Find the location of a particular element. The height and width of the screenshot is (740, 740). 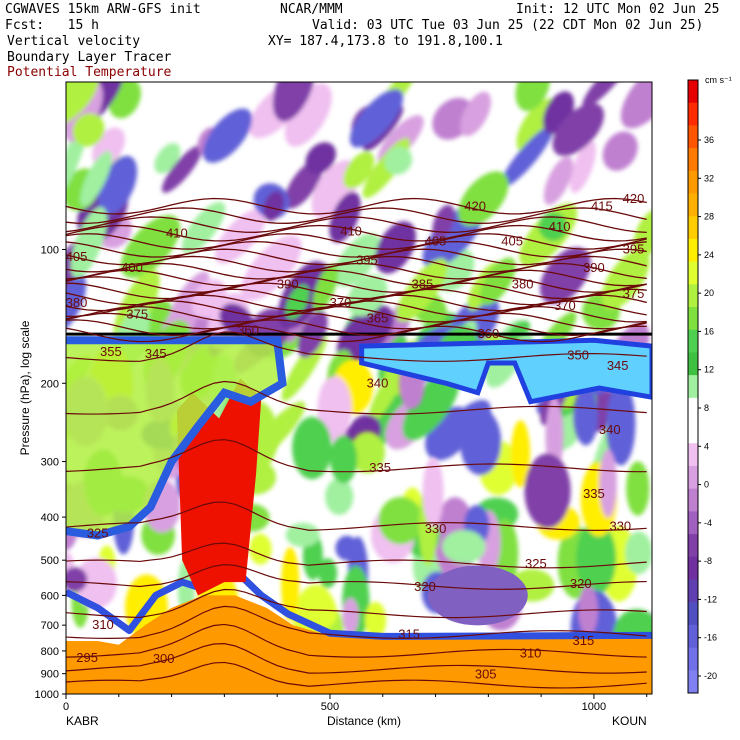

theta-contour-label: 310 is located at coordinates (531, 652).